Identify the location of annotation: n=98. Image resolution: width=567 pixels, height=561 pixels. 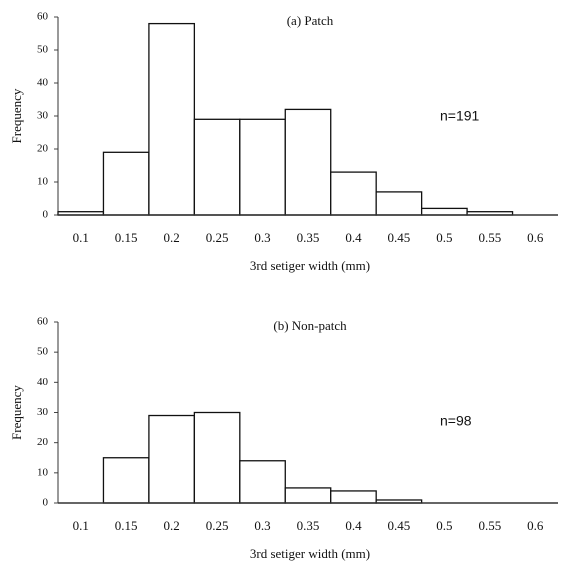
(456, 421).